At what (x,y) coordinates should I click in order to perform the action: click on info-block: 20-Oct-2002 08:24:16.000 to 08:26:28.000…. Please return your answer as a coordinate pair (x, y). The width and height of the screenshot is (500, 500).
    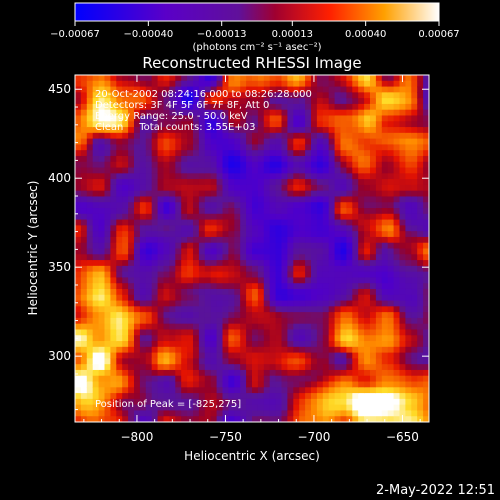
    Looking at the image, I should click on (203, 111).